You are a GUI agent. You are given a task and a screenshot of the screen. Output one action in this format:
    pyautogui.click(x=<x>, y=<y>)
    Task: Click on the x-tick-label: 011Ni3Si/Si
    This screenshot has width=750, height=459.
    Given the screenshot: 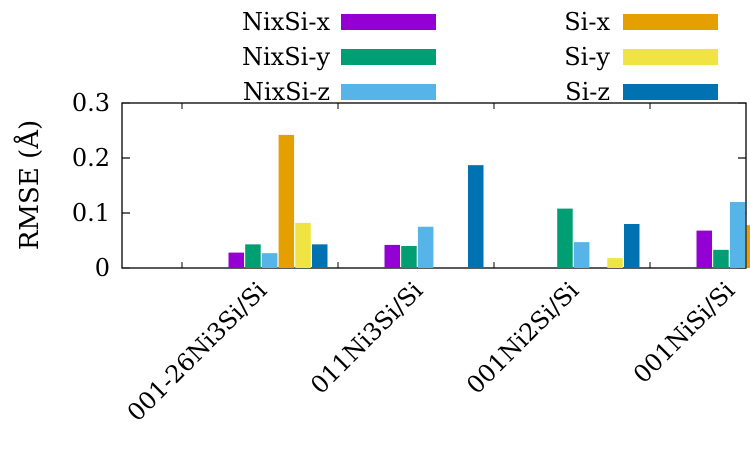 What is the action you would take?
    pyautogui.click(x=366, y=337)
    